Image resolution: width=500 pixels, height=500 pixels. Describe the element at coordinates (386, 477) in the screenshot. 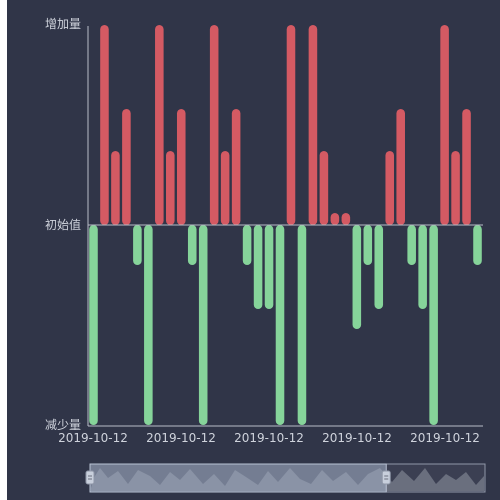

I see `zoom-handle-right` at that location.